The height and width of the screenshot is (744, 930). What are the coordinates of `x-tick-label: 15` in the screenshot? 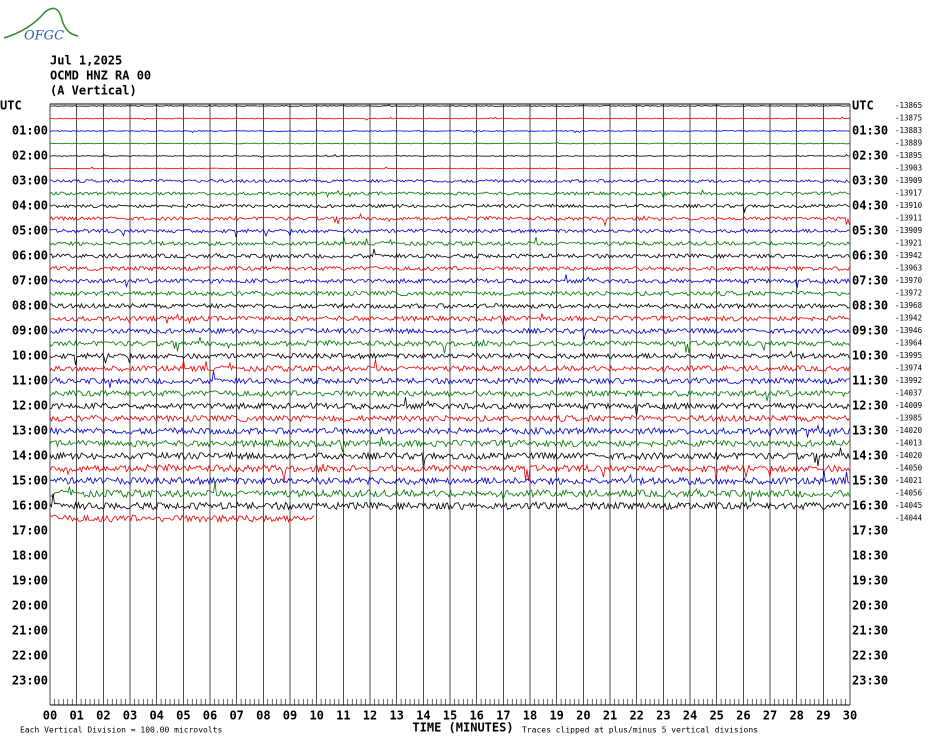 It's located at (450, 716).